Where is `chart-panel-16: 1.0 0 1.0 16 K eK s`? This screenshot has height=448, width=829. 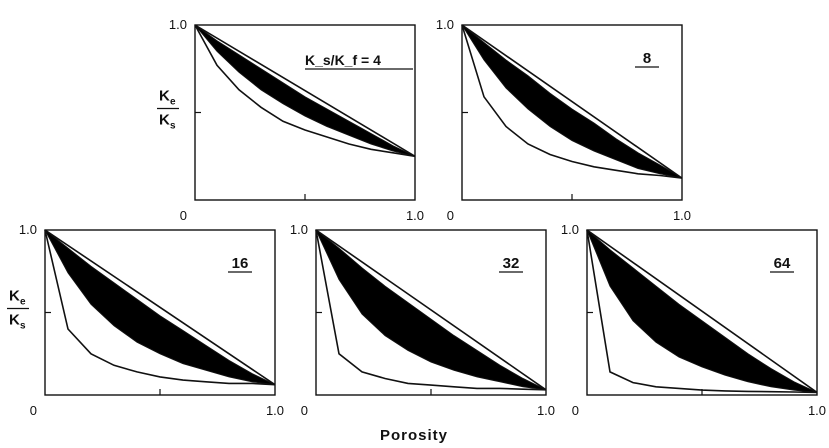
chart-panel-16: 1.0 0 1.0 16 K eK s is located at coordinates (145, 320).